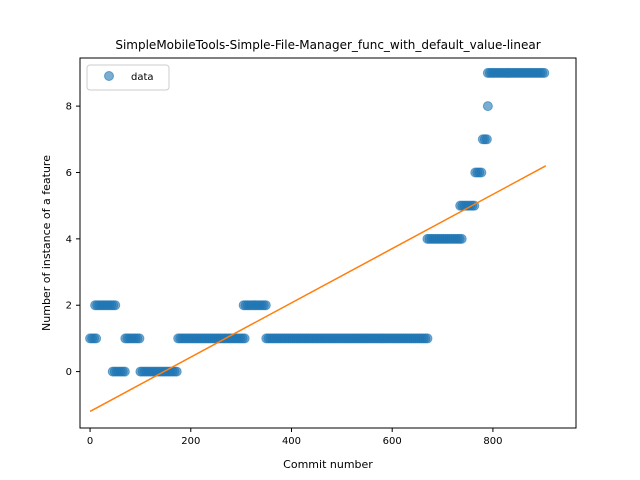  Describe the element at coordinates (109, 76) in the screenshot. I see `legend-marker-data` at that location.